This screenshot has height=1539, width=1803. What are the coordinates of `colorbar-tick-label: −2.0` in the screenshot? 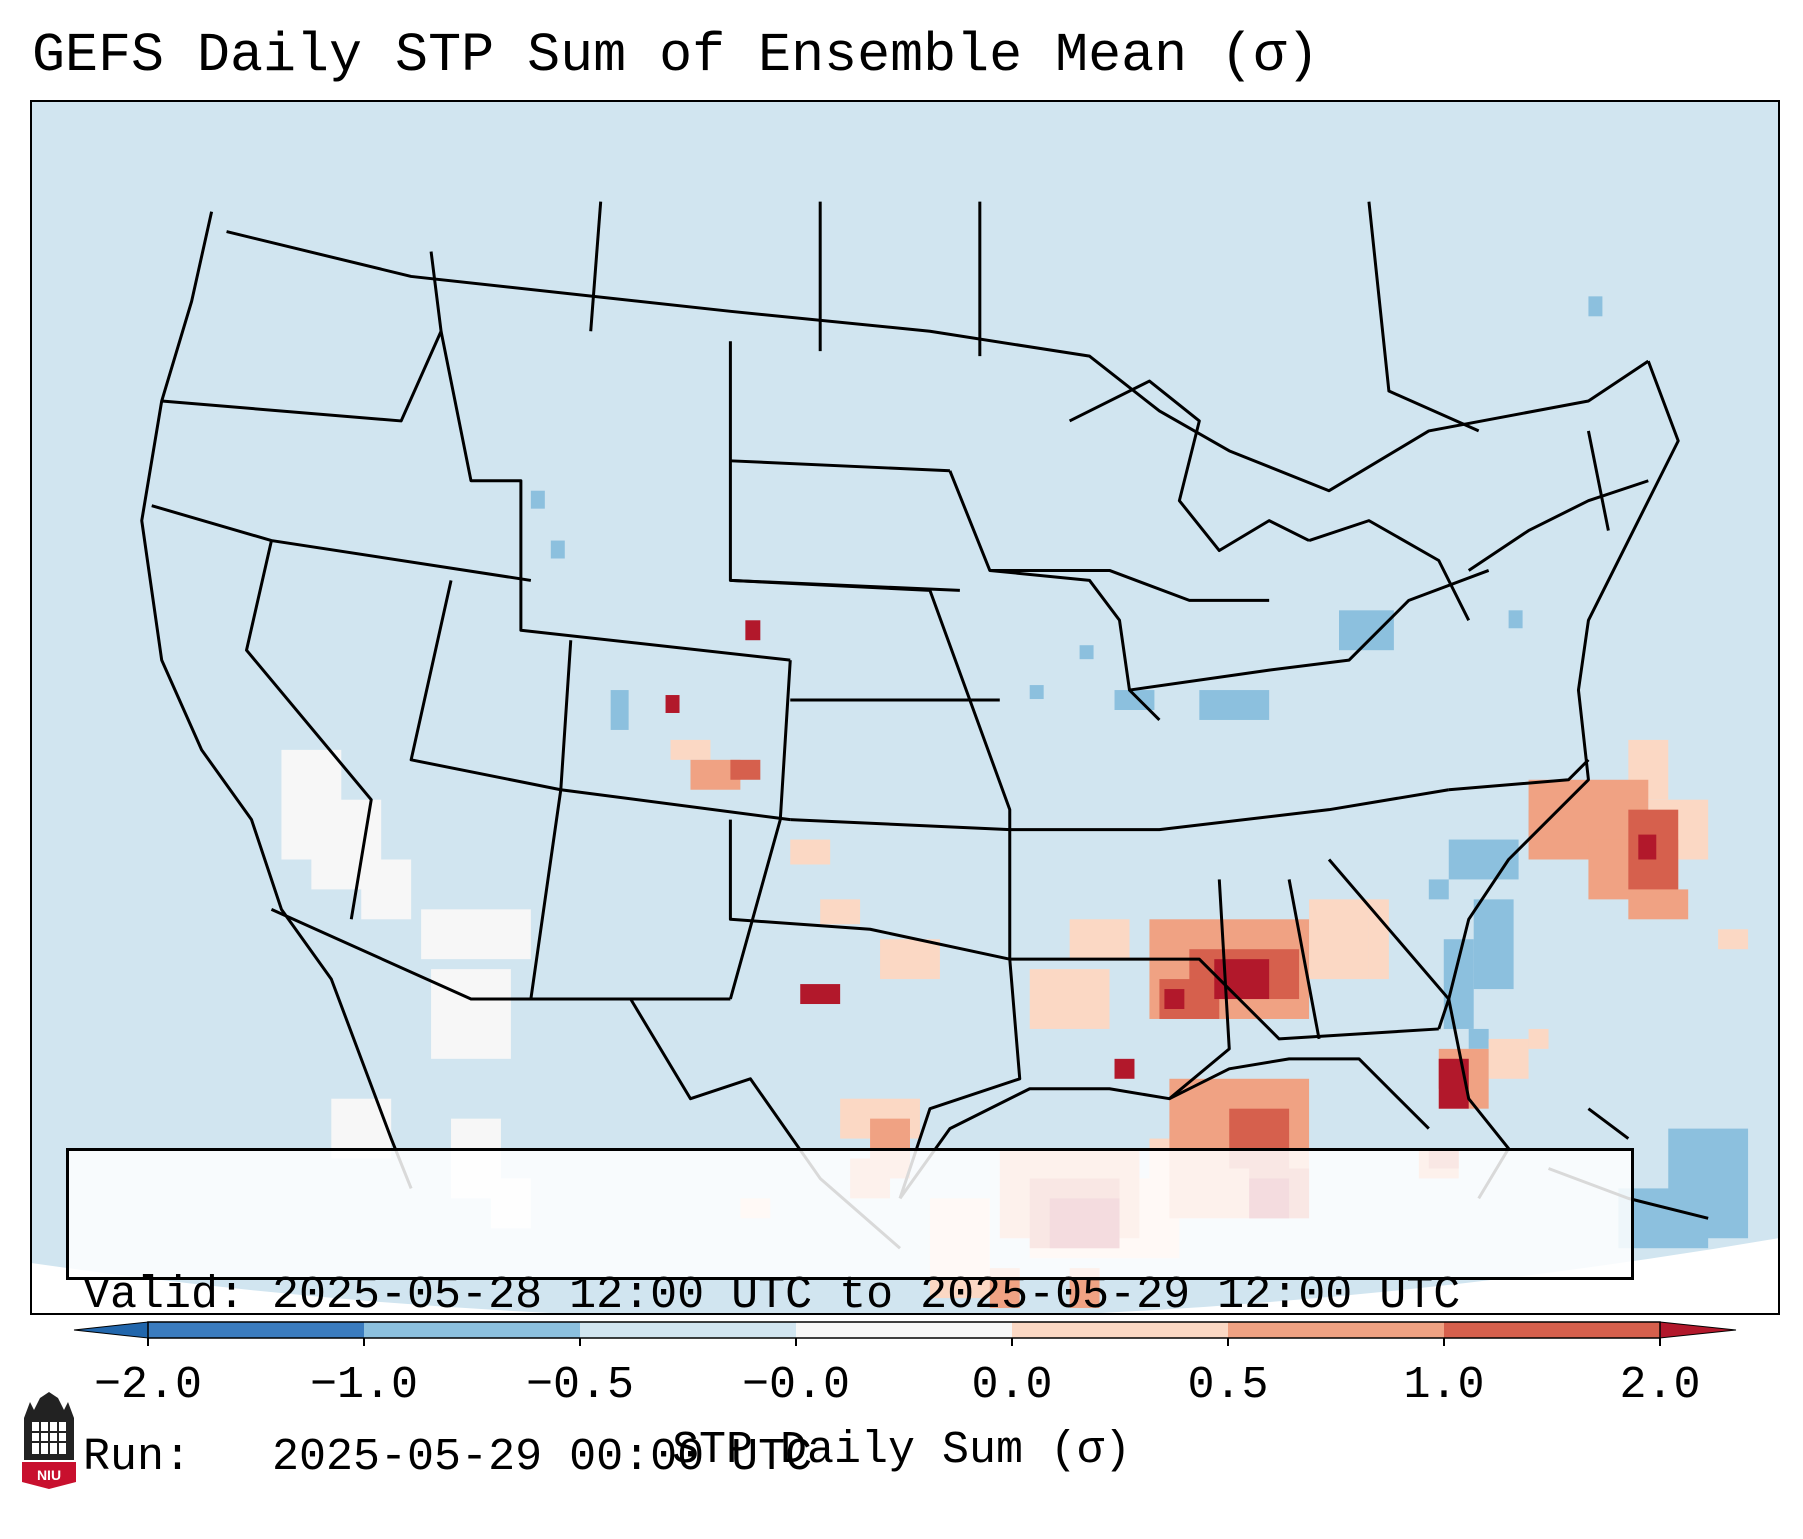 It's located at (148, 1385).